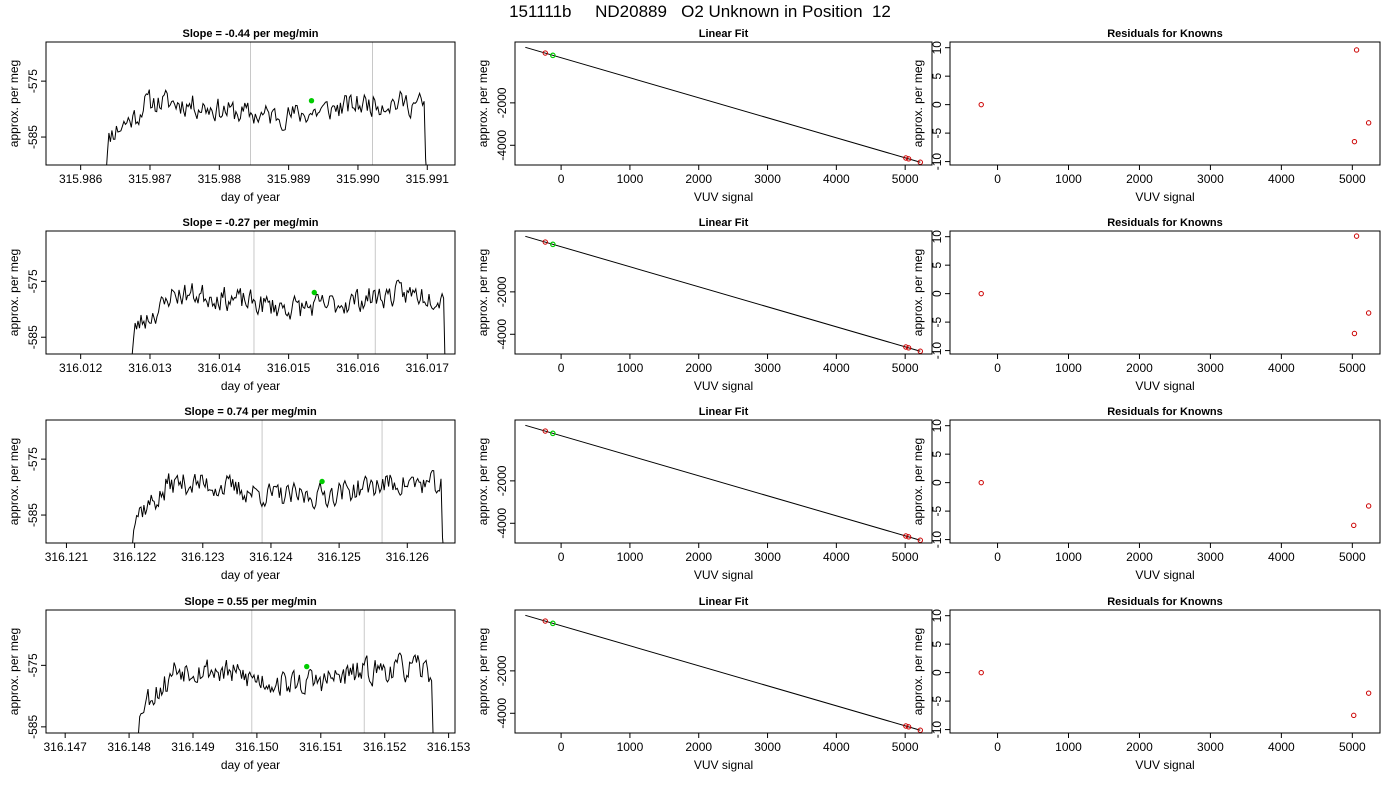  What do you see at coordinates (250, 223) in the screenshot?
I see `panel-title: Slope = -0.27 per meg/min` at bounding box center [250, 223].